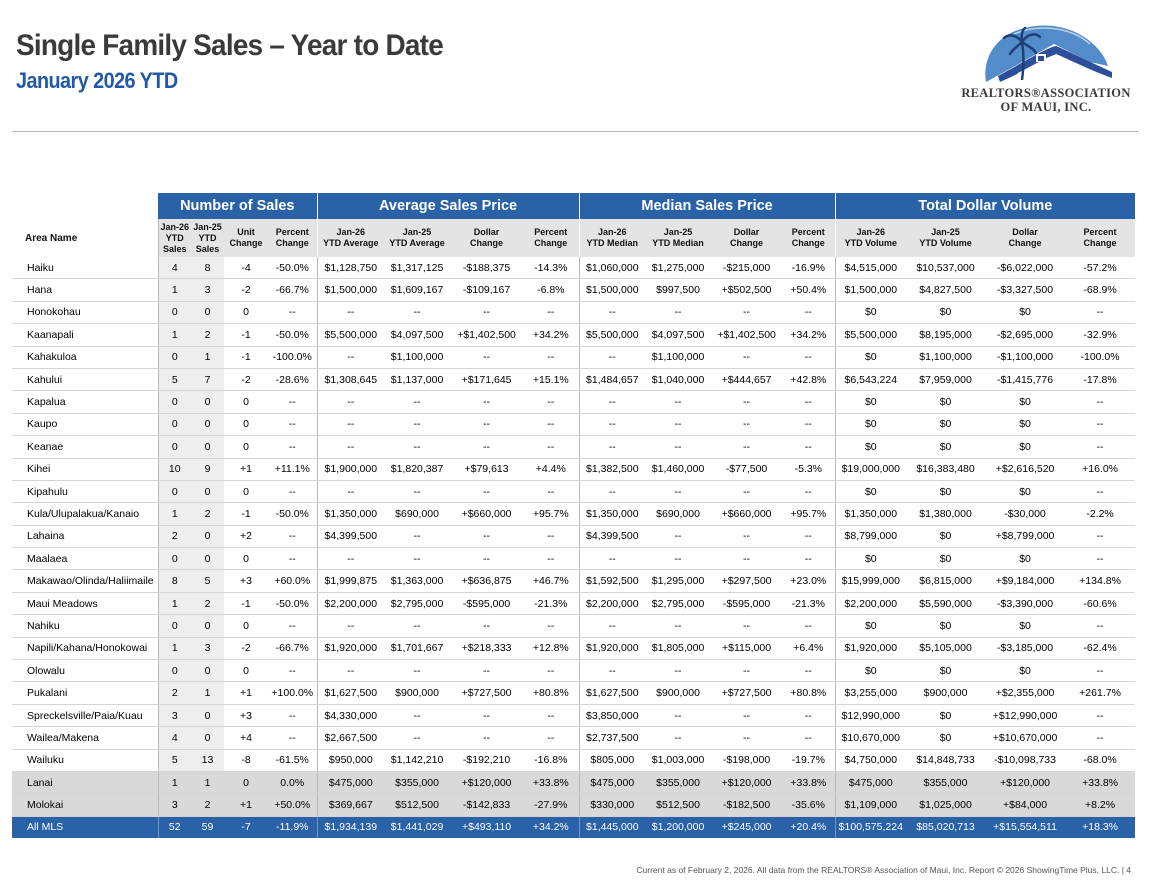  Describe the element at coordinates (574, 671) in the screenshot. I see `table-row: Olowalu 0 0 0 -- -- -- -- -- -- -- -- -- $0 $0 $0 --` at that location.